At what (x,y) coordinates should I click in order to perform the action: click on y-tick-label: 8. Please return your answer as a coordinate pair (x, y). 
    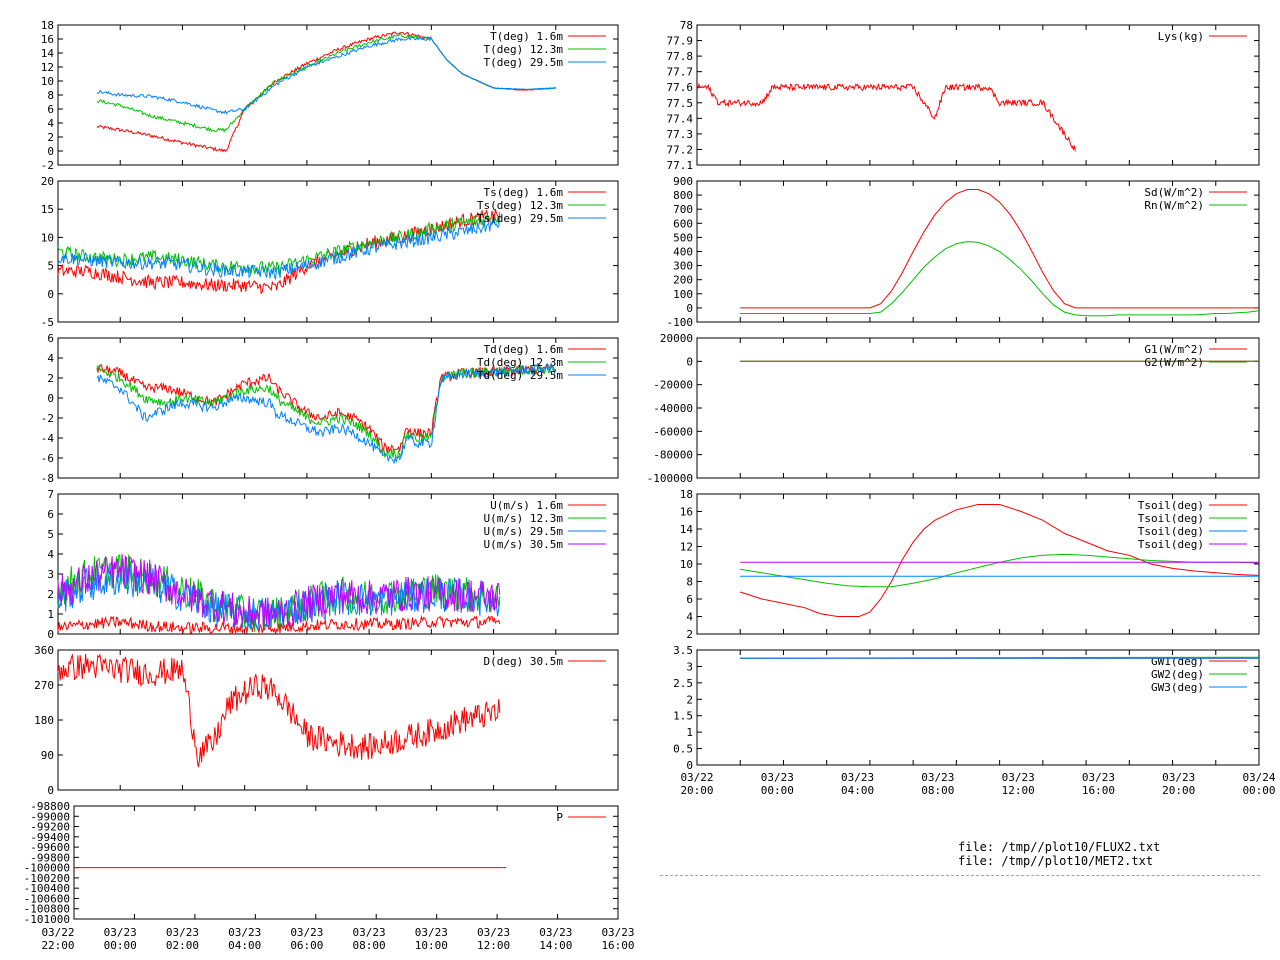
    Looking at the image, I should click on (50, 95).